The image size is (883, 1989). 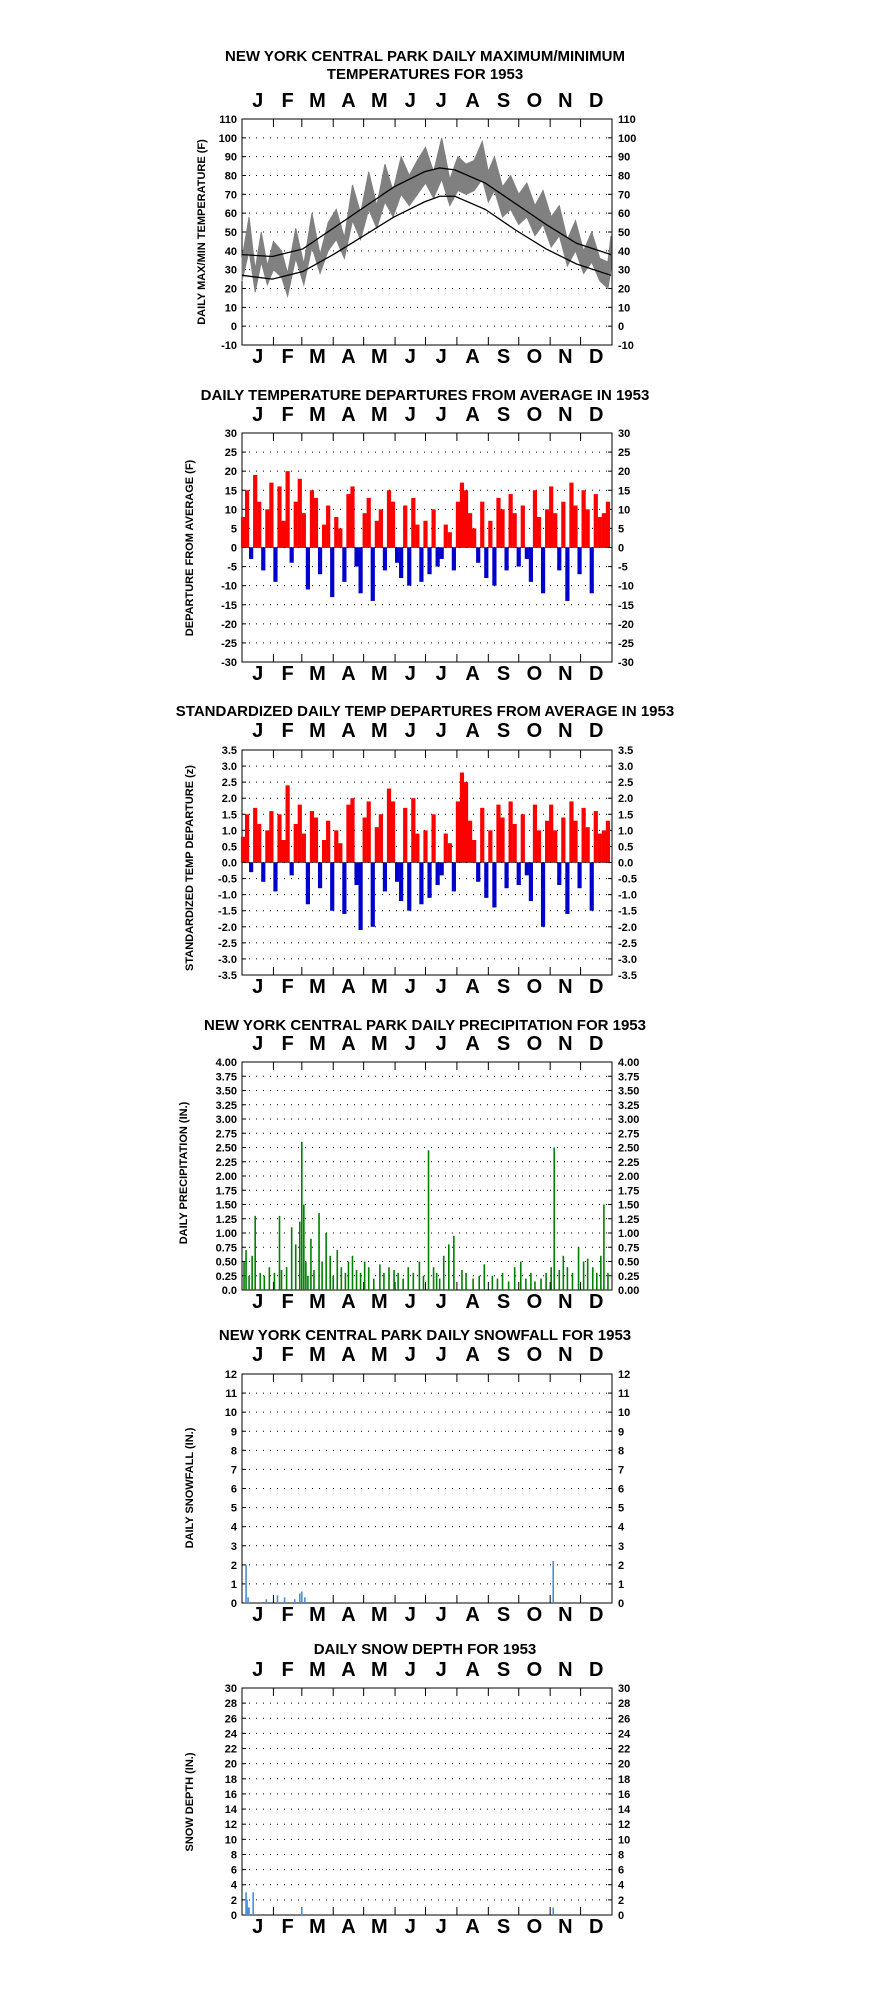 What do you see at coordinates (628, 1263) in the screenshot?
I see `y-tick-label-right: 0.50` at bounding box center [628, 1263].